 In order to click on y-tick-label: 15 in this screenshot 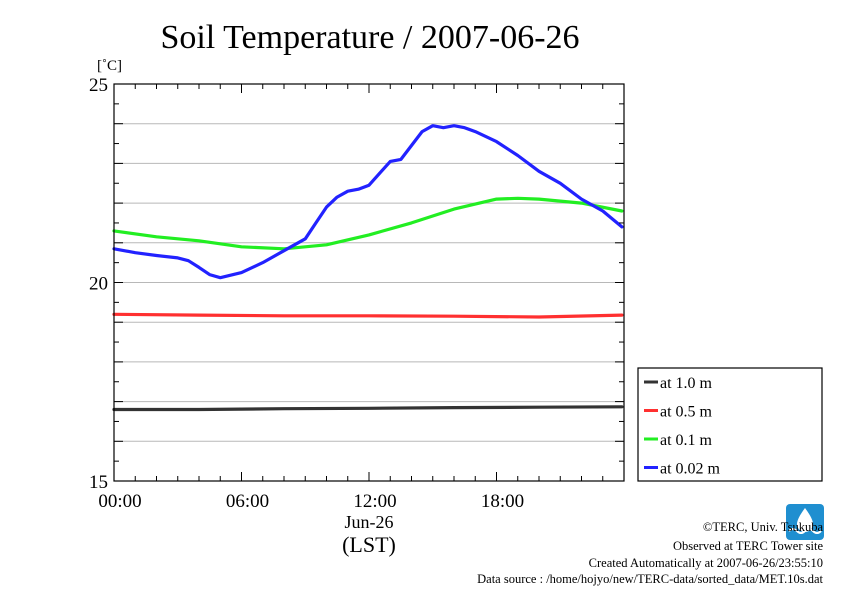, I will do `click(98, 482)`.